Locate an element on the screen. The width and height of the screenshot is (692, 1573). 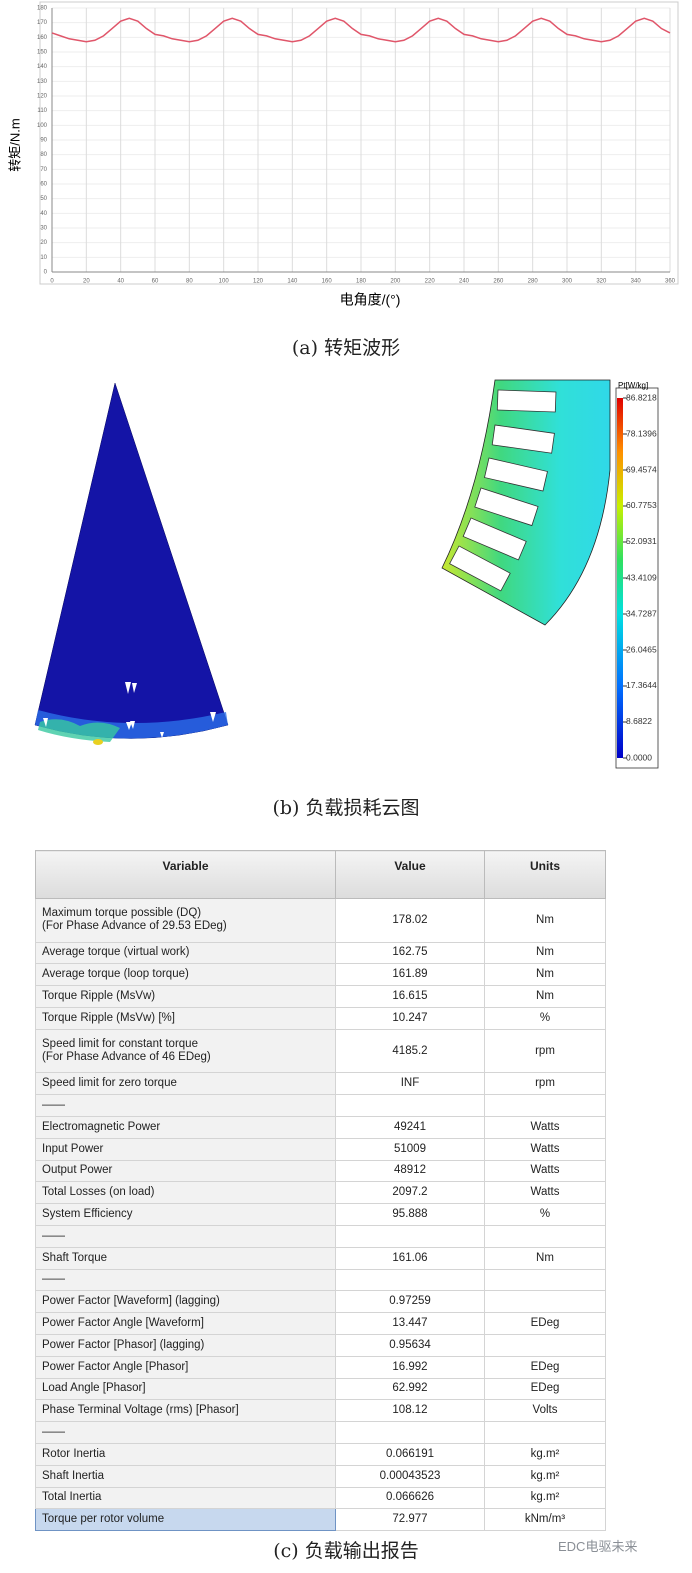
y-tick-label: 40 is located at coordinates (43, 214).